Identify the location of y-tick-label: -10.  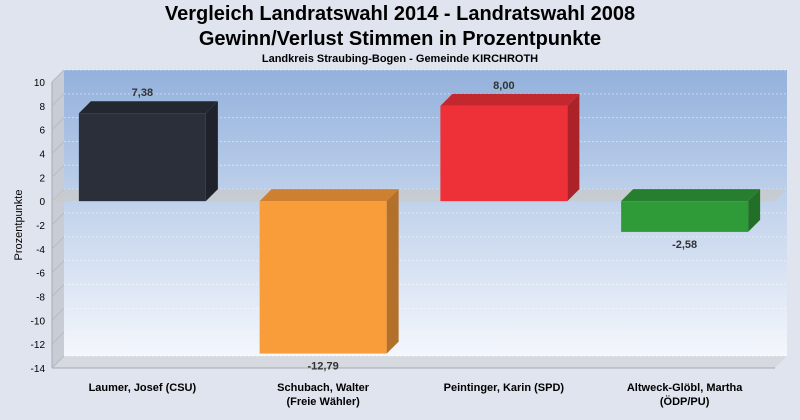
(38, 321).